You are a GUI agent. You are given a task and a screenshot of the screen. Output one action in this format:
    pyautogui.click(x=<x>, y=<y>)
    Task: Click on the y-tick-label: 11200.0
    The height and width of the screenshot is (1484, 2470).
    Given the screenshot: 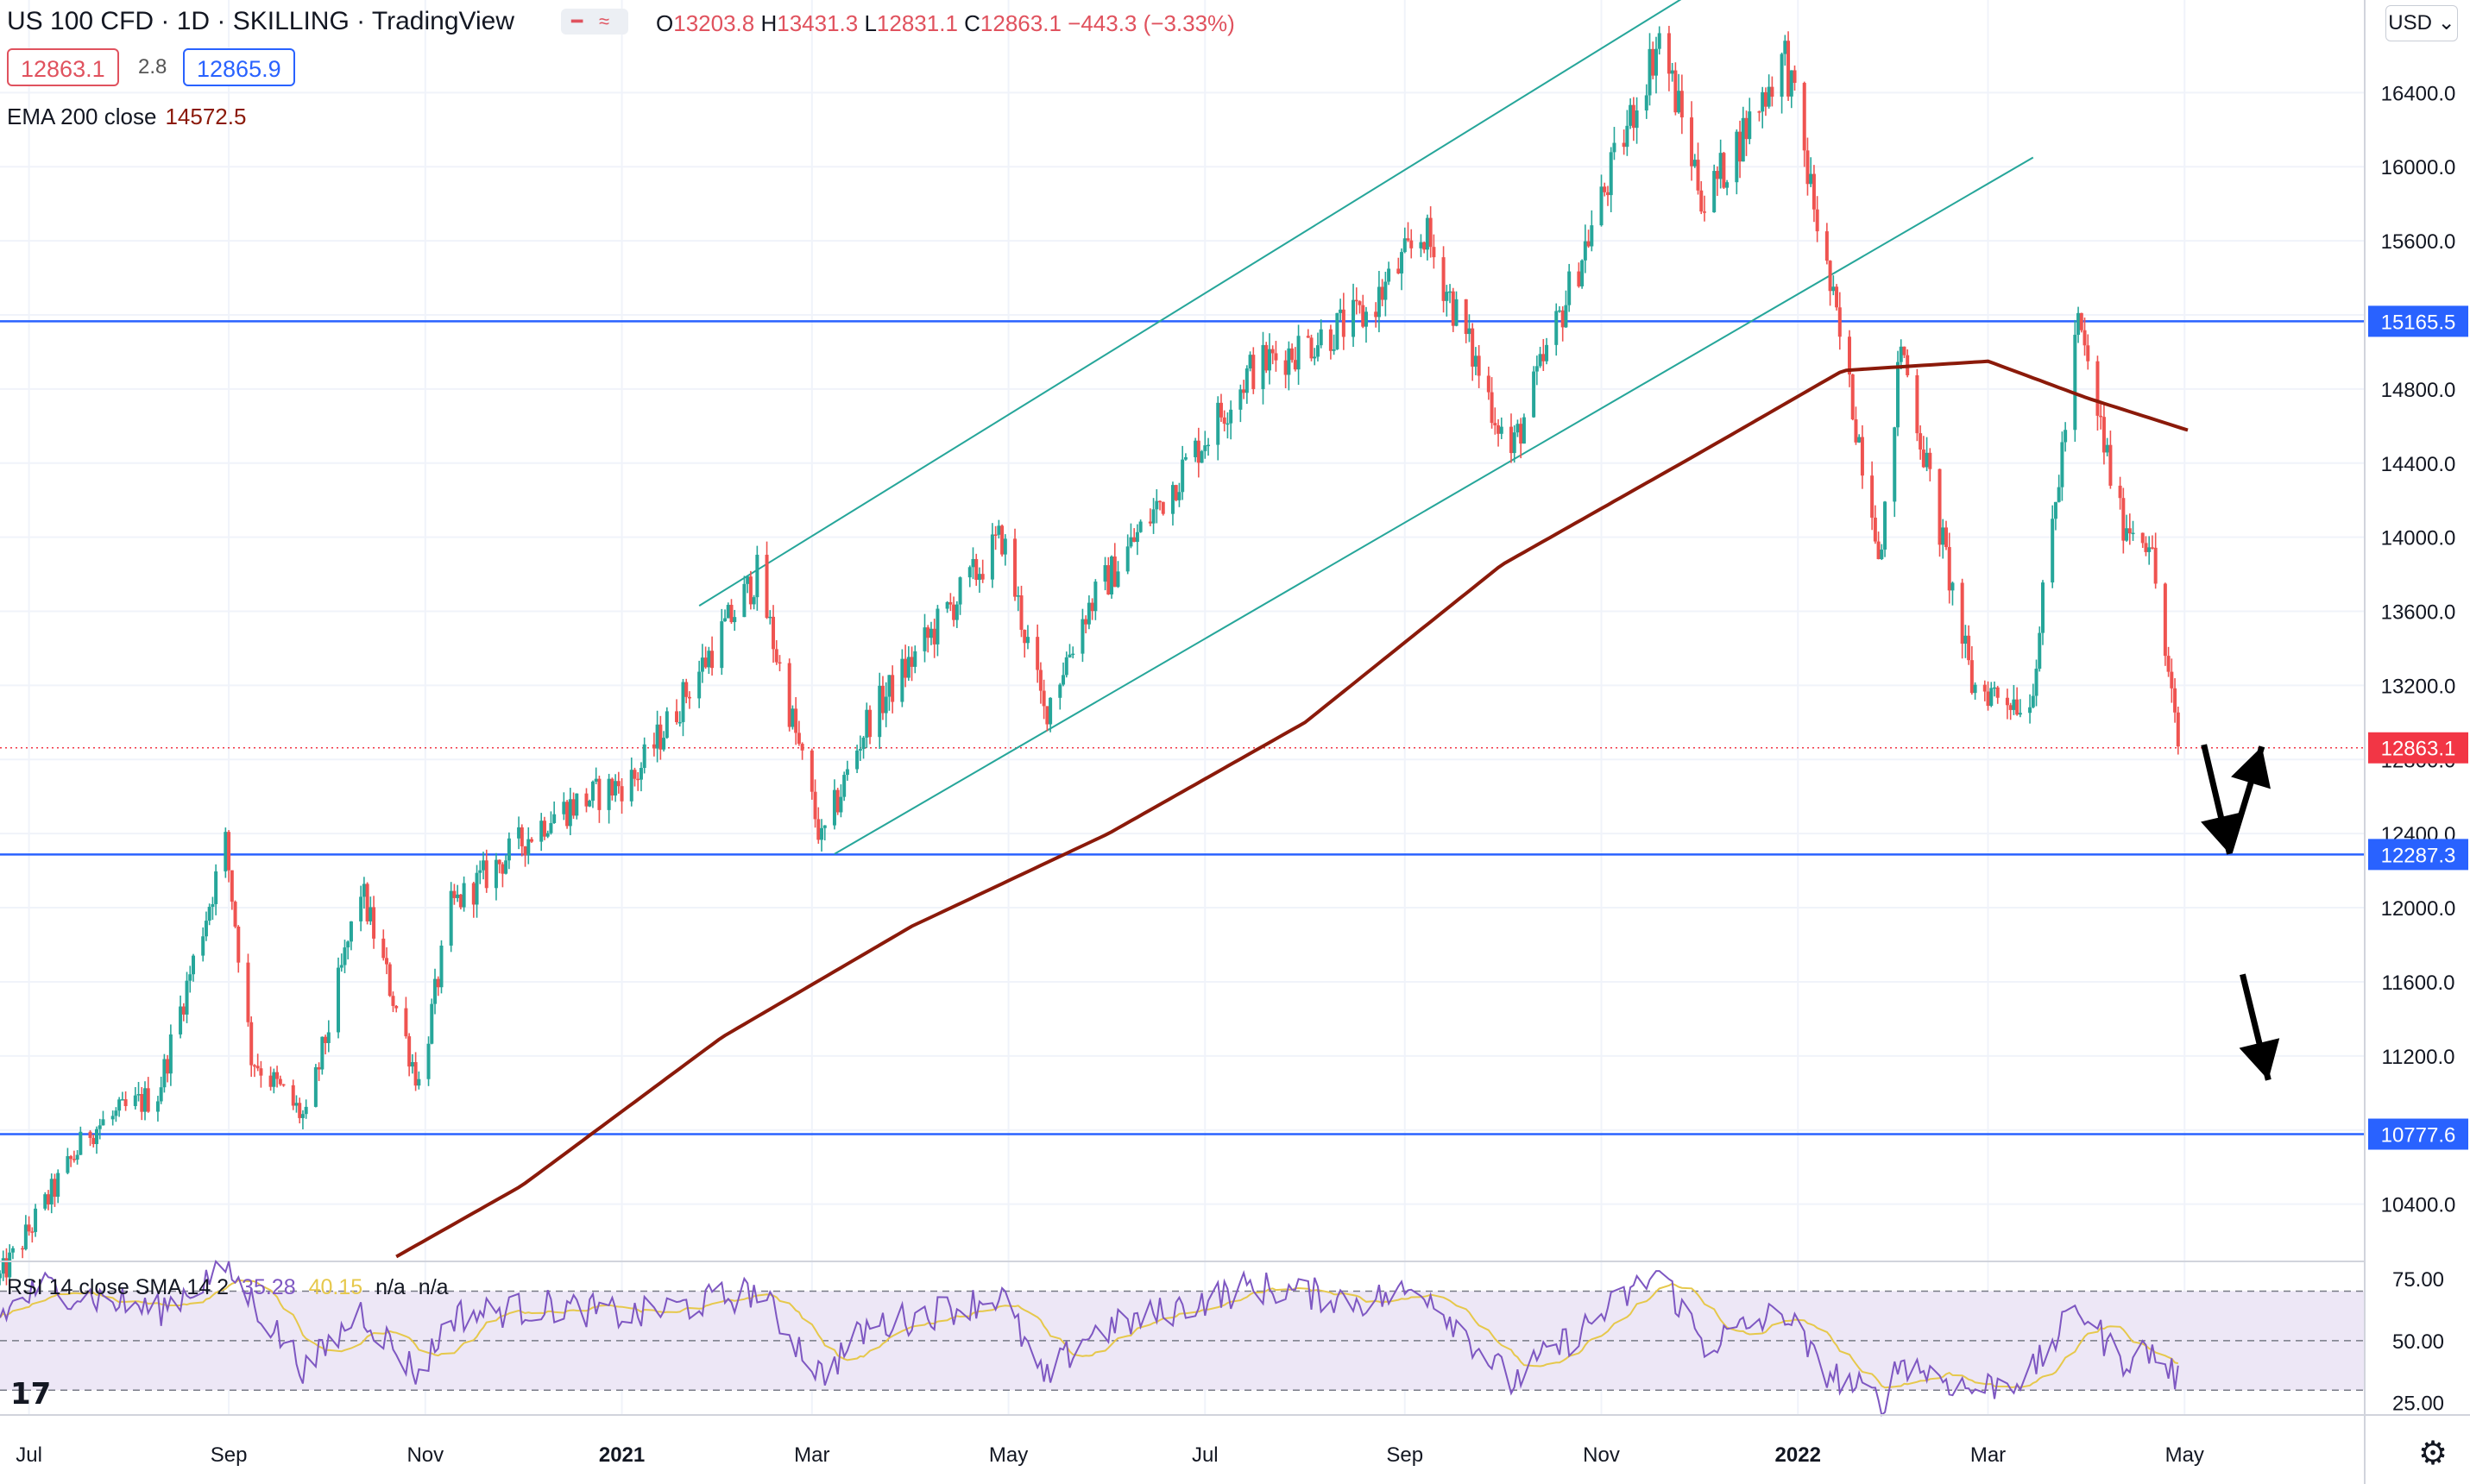 What is the action you would take?
    pyautogui.click(x=2419, y=1058)
    